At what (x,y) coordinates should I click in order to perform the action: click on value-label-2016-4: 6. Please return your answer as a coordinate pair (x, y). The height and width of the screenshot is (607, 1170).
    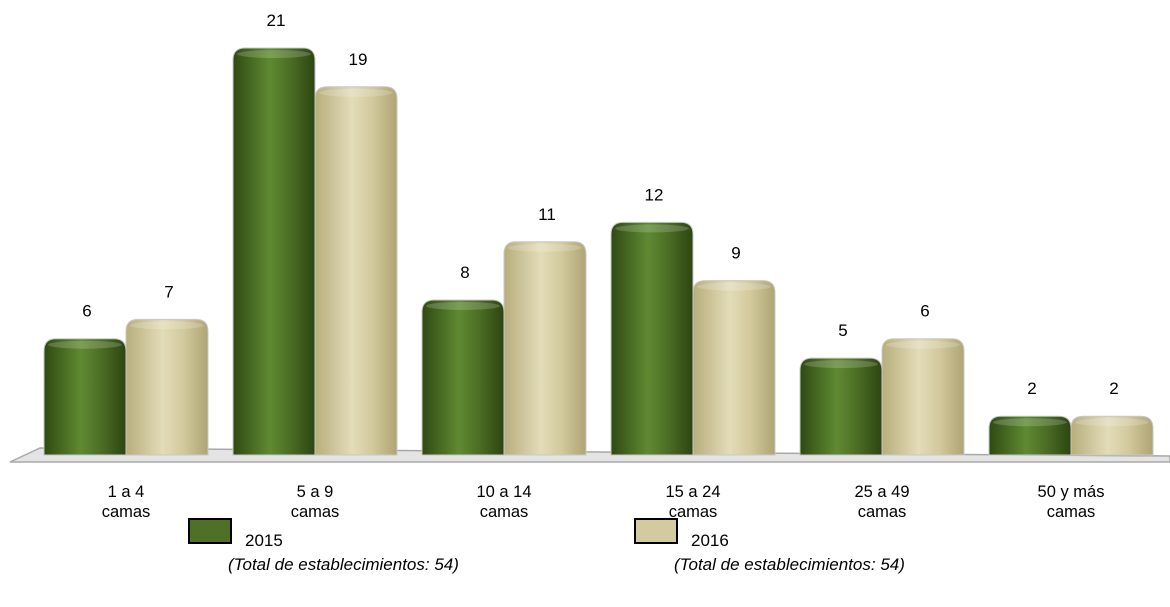
    Looking at the image, I should click on (924, 311).